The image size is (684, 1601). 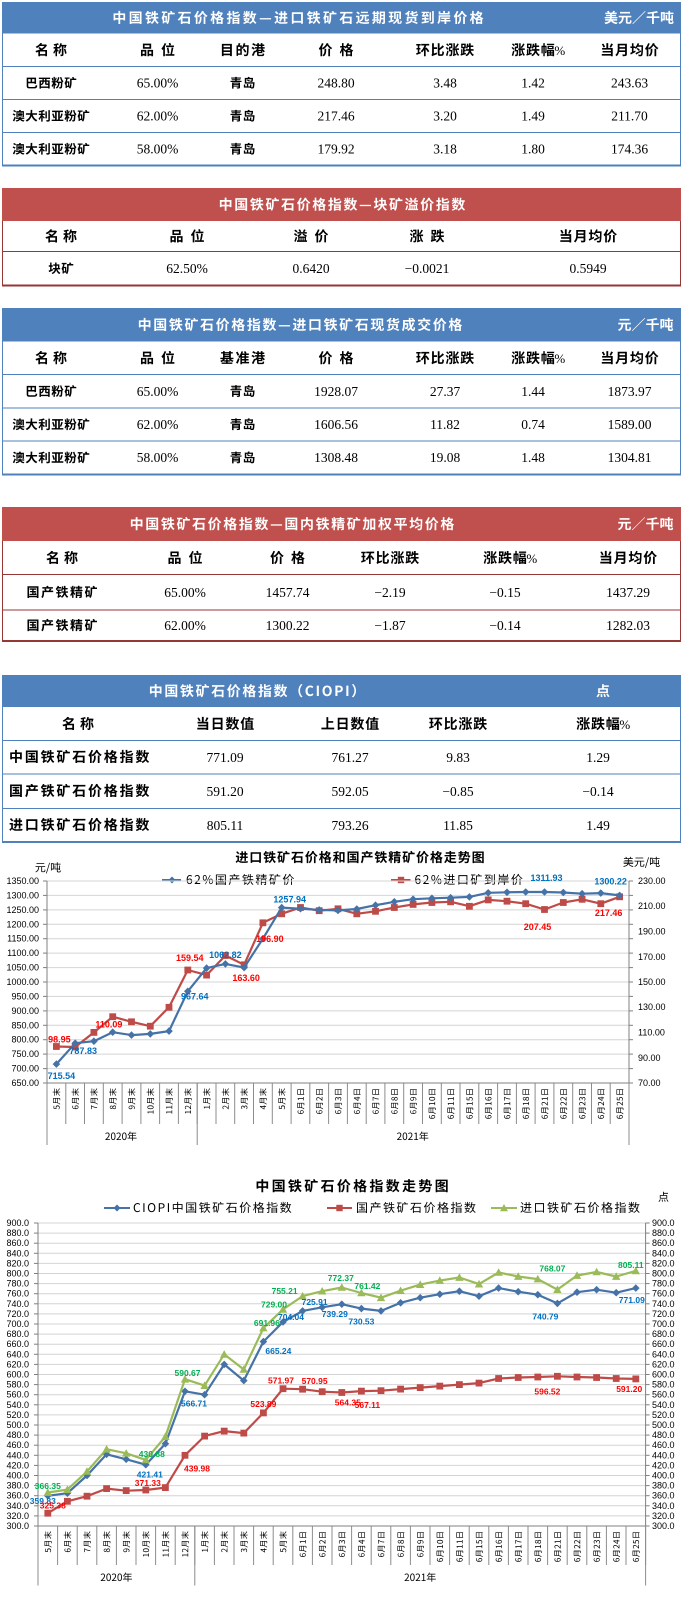 What do you see at coordinates (246, 978) in the screenshot?
I see `svg-text: 163.60` at bounding box center [246, 978].